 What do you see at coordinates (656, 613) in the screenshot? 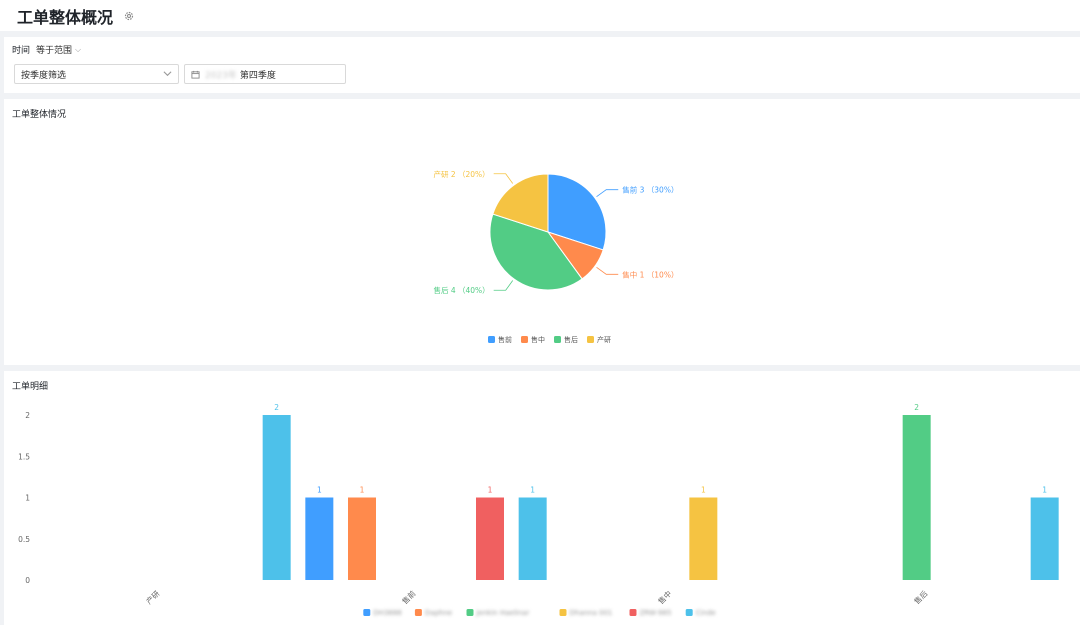
I see `legend-label: ZRW-985` at bounding box center [656, 613].